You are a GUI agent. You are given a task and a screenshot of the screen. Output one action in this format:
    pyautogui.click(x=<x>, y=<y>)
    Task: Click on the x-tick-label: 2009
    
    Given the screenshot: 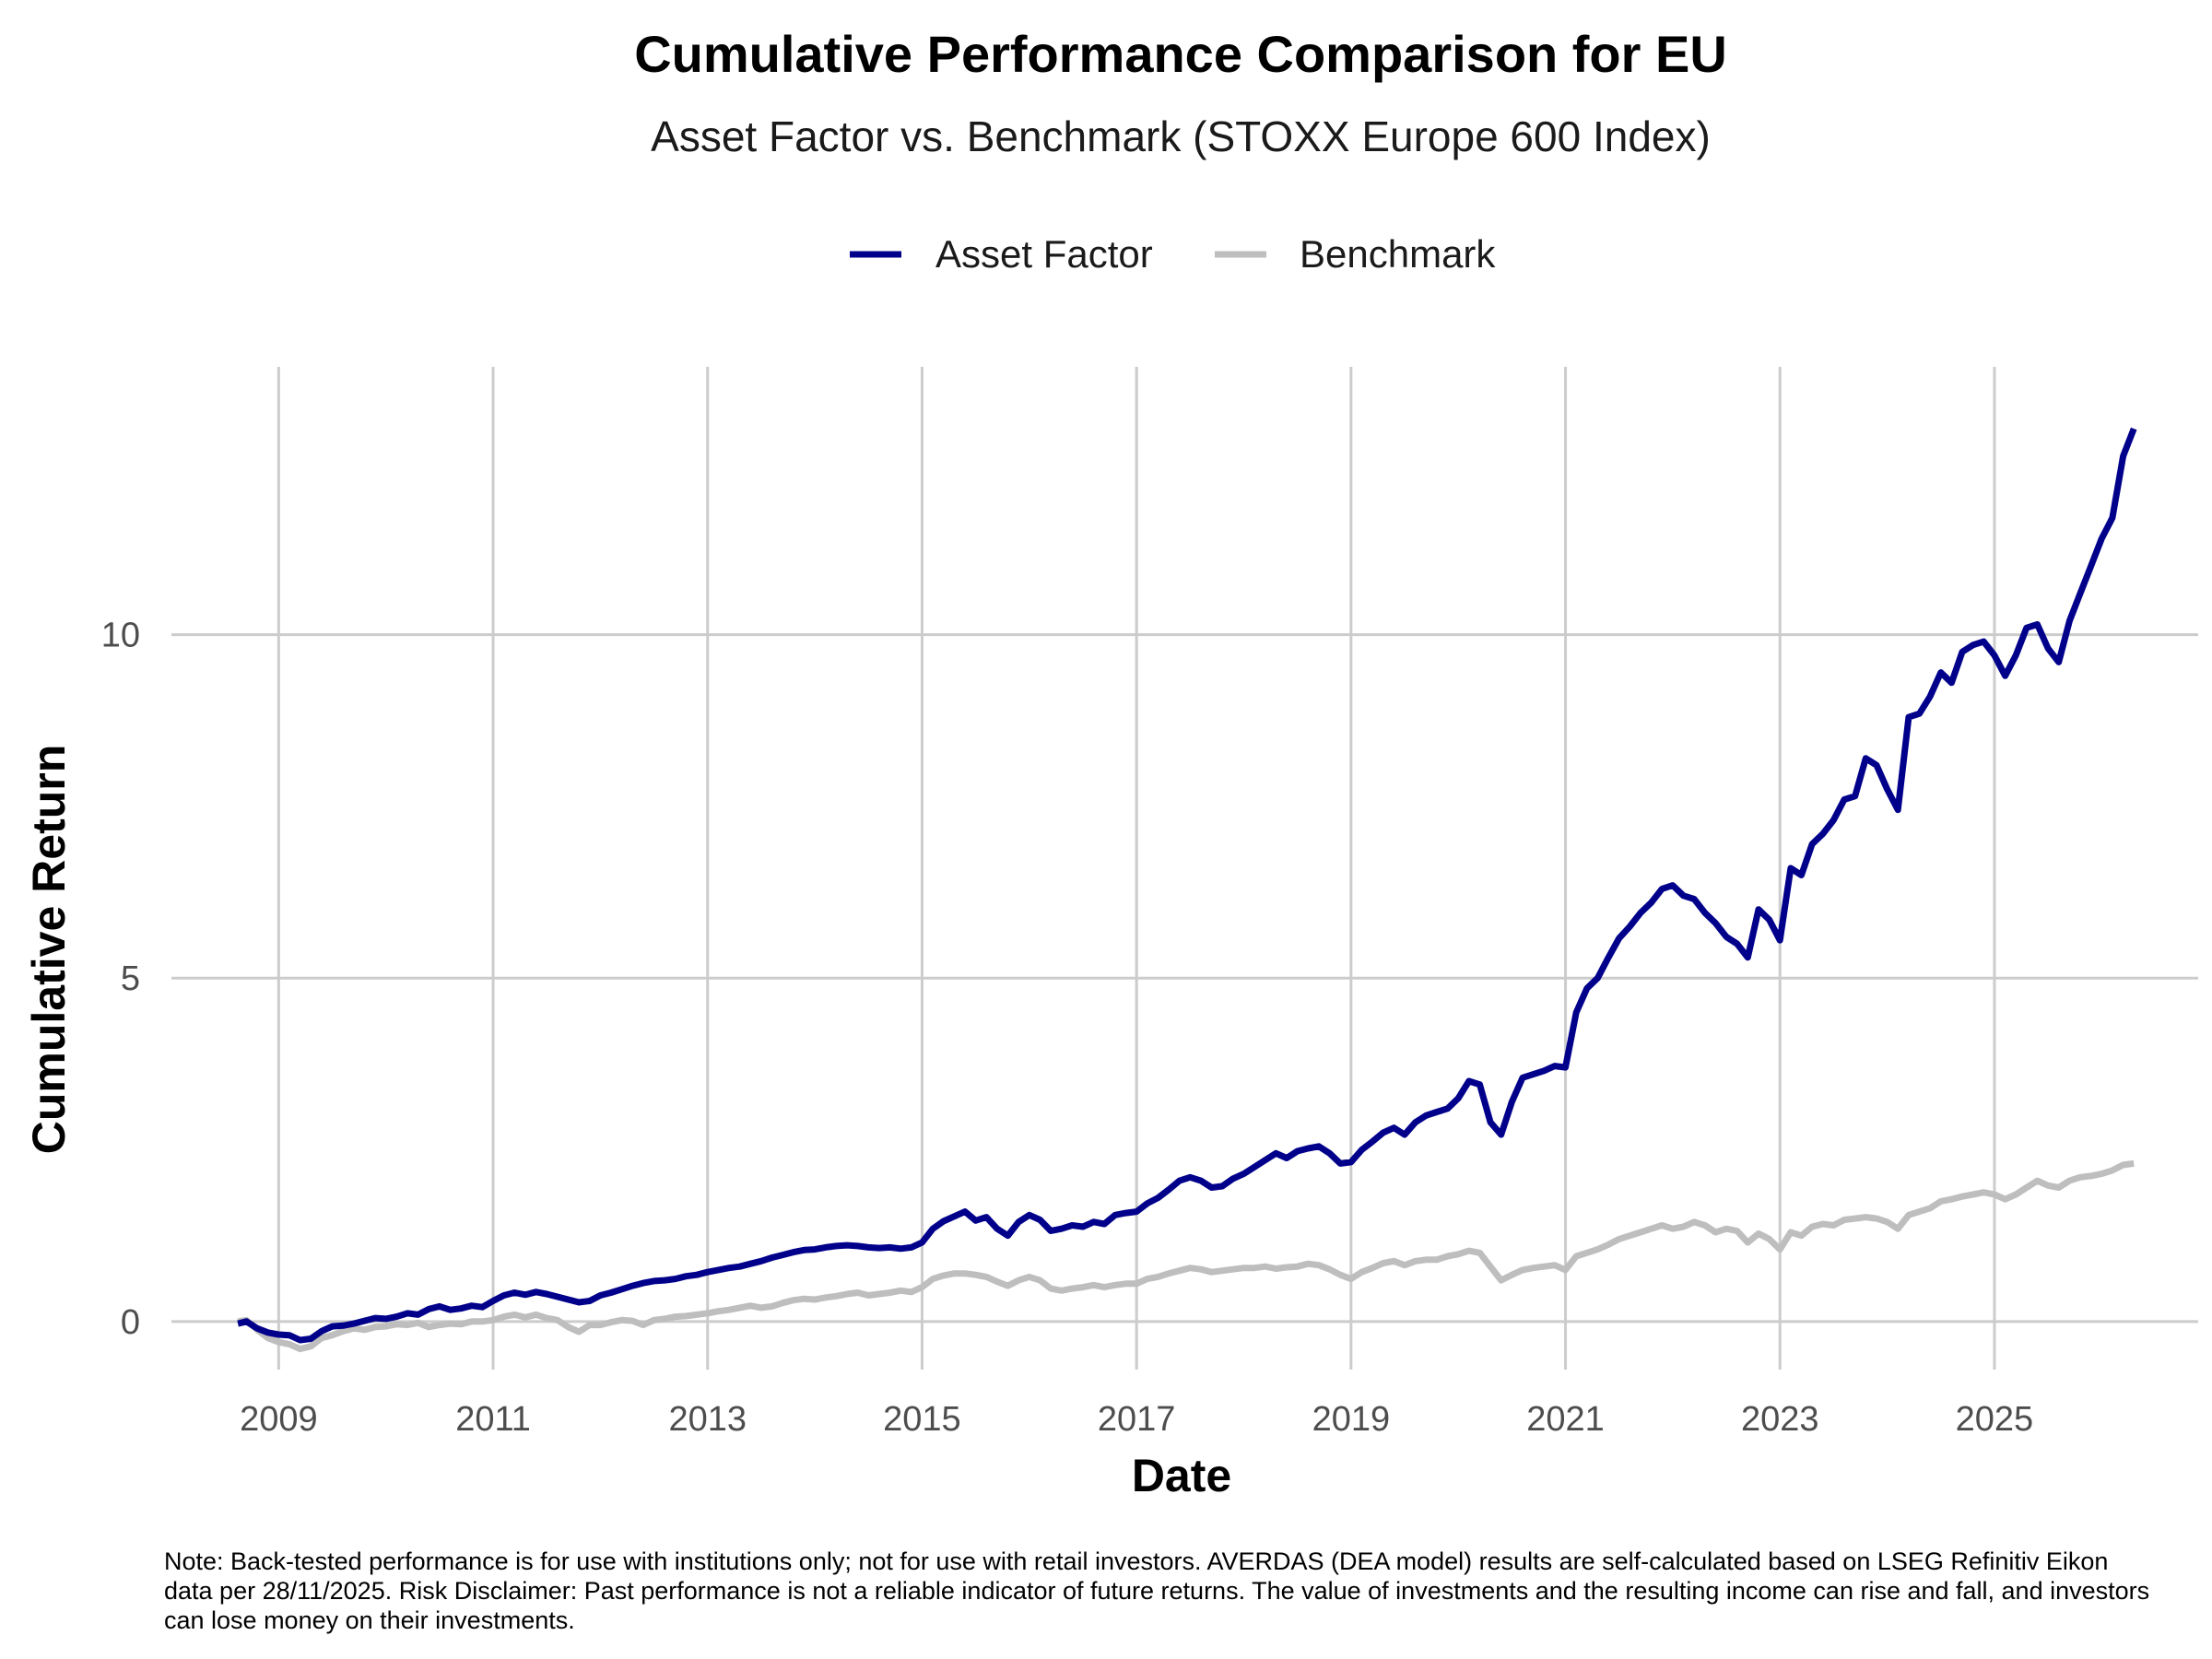 What is the action you would take?
    pyautogui.click(x=279, y=1419)
    